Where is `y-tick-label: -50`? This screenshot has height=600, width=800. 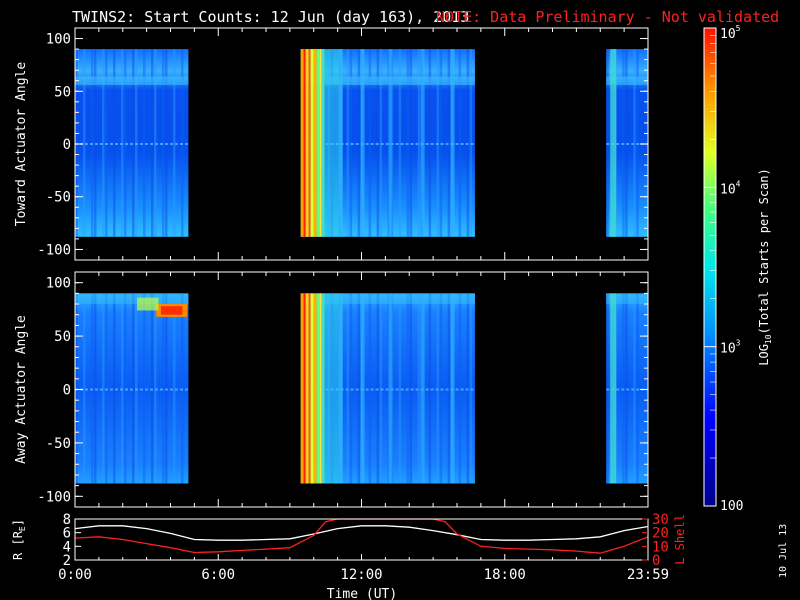
y-tick-label: -50 is located at coordinates (58, 198).